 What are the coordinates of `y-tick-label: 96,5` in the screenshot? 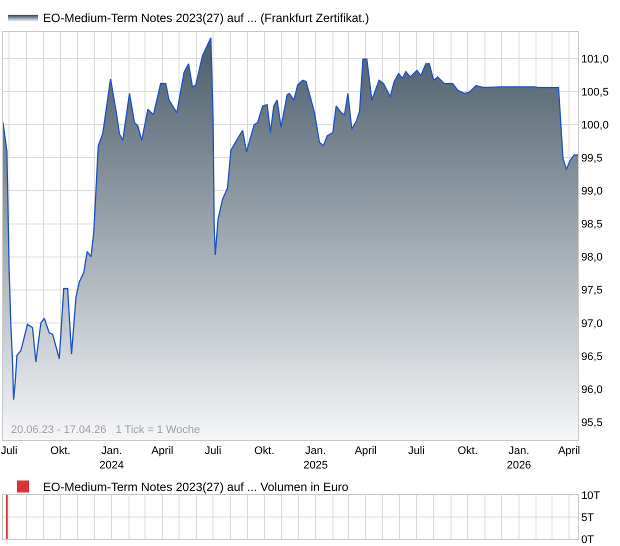 It's located at (592, 356).